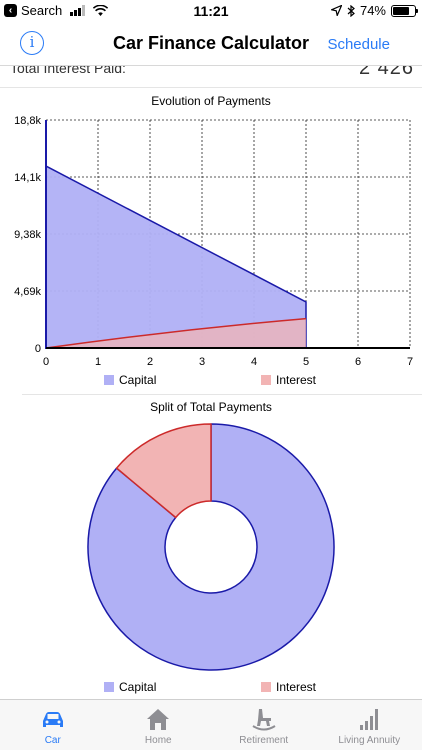 Image resolution: width=422 pixels, height=750 pixels. What do you see at coordinates (202, 362) in the screenshot?
I see `x-tick-label: 3` at bounding box center [202, 362].